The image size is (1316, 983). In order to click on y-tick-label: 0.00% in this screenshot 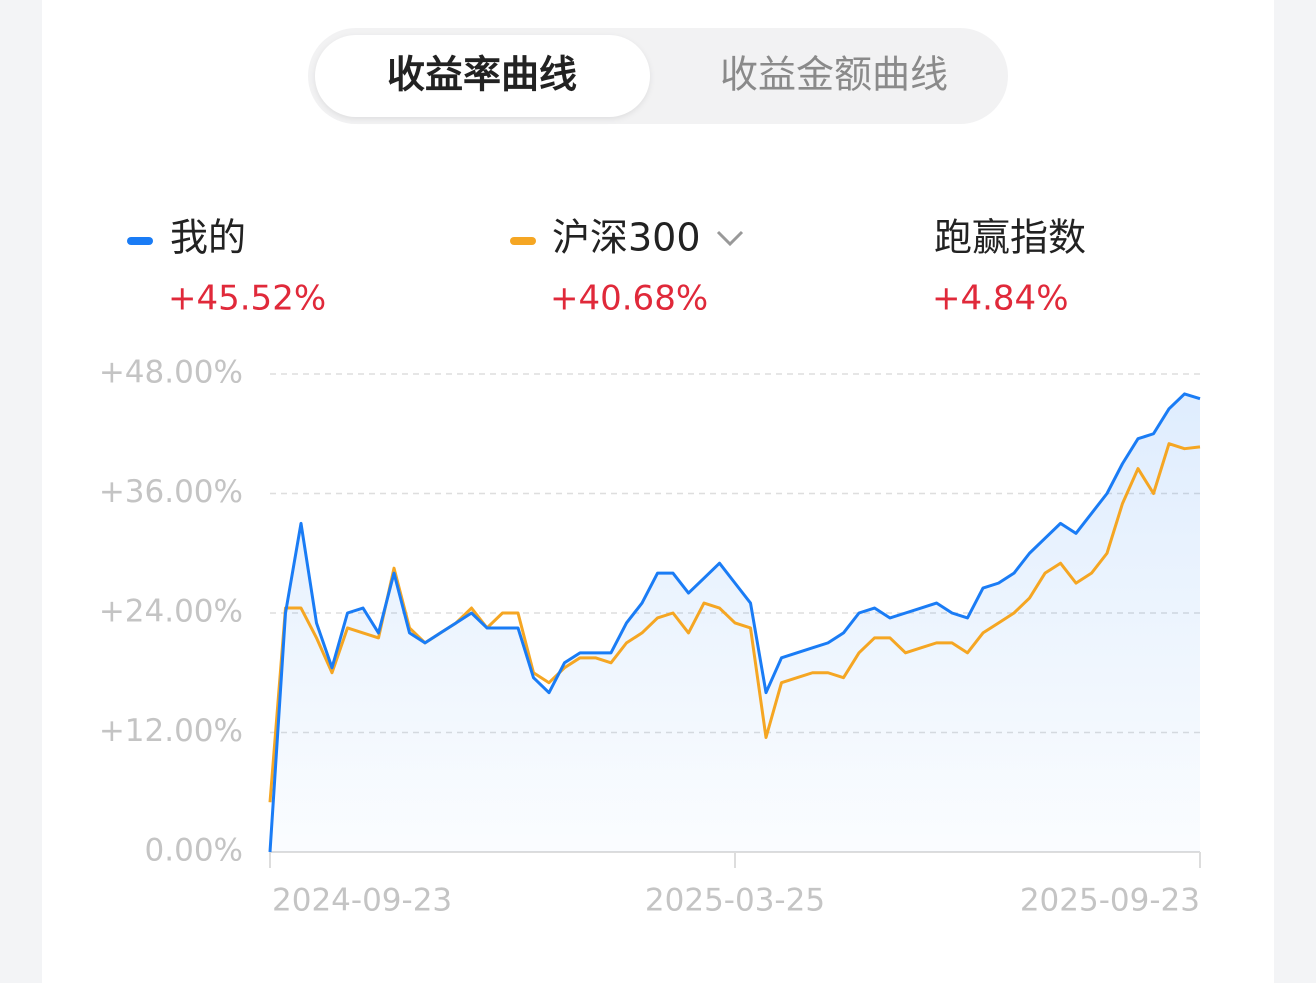, I will do `click(194, 851)`.